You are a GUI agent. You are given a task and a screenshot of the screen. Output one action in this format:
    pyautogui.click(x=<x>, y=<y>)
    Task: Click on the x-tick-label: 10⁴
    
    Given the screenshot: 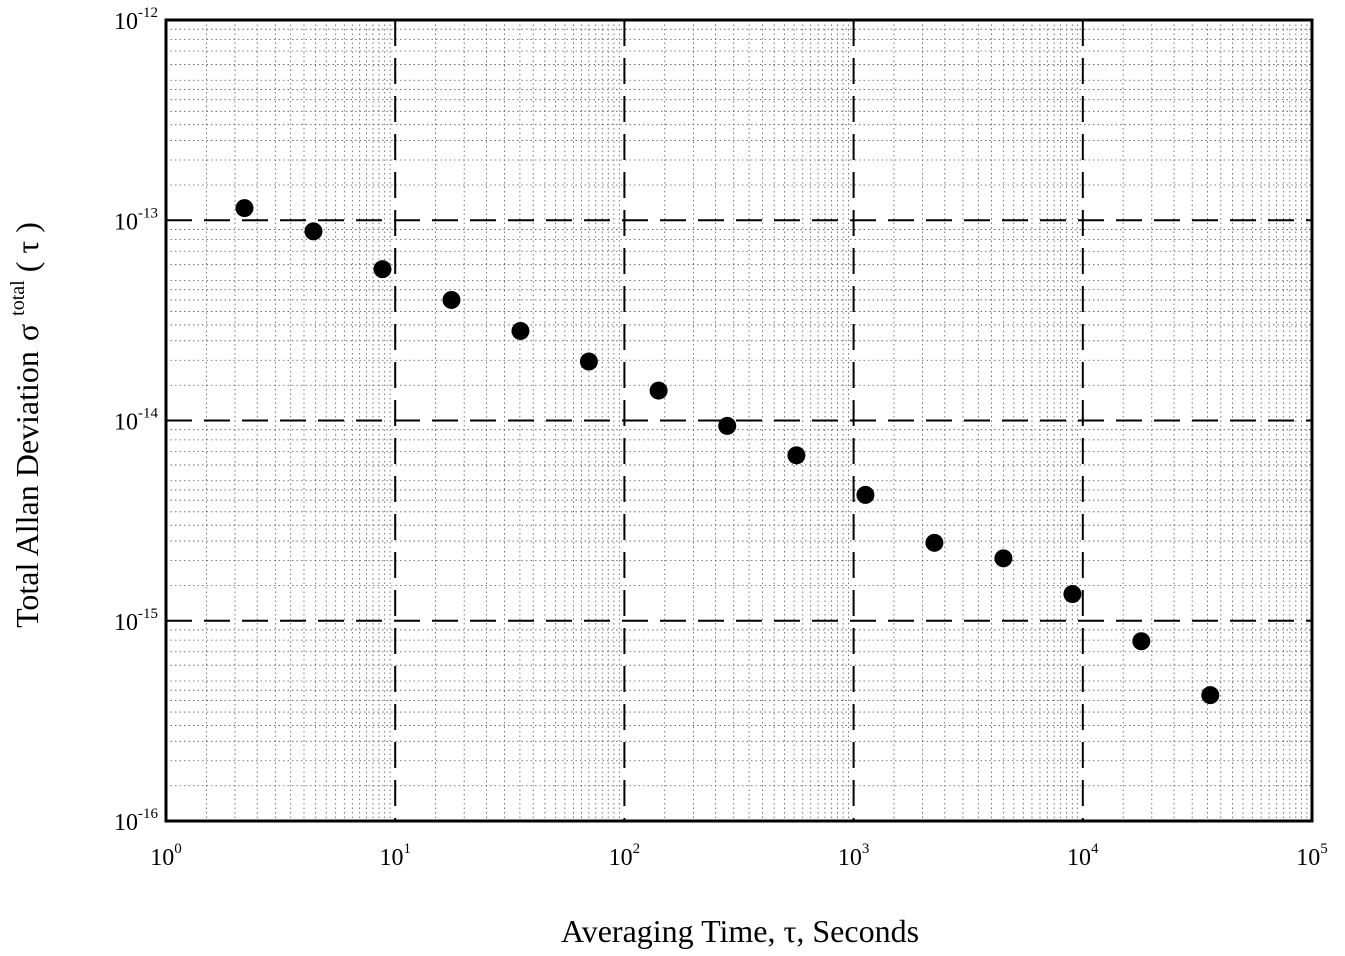 What is the action you would take?
    pyautogui.click(x=1083, y=856)
    